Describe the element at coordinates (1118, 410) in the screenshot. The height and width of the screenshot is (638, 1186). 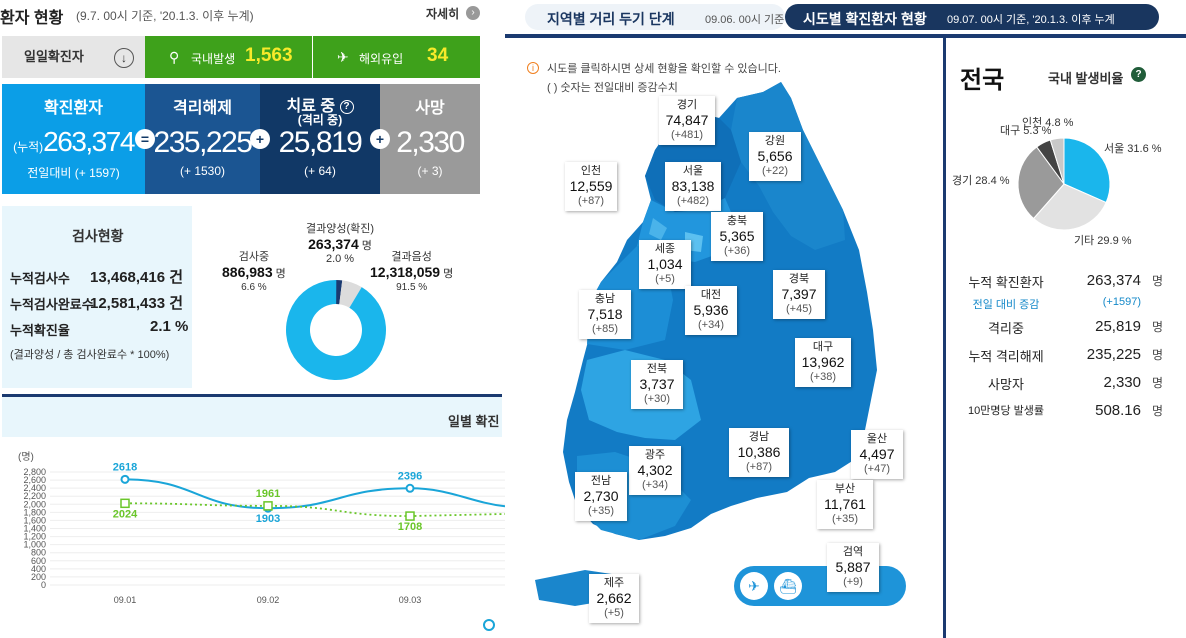
I see `stat-value: 508.16` at that location.